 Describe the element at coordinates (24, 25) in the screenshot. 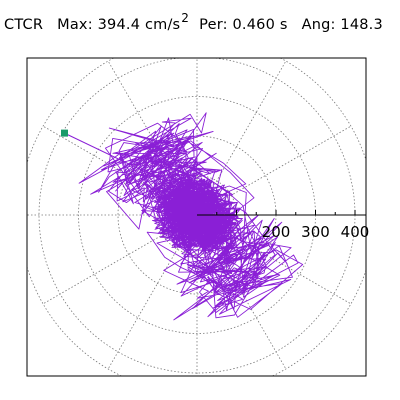

I see `station-code: CTCR` at that location.